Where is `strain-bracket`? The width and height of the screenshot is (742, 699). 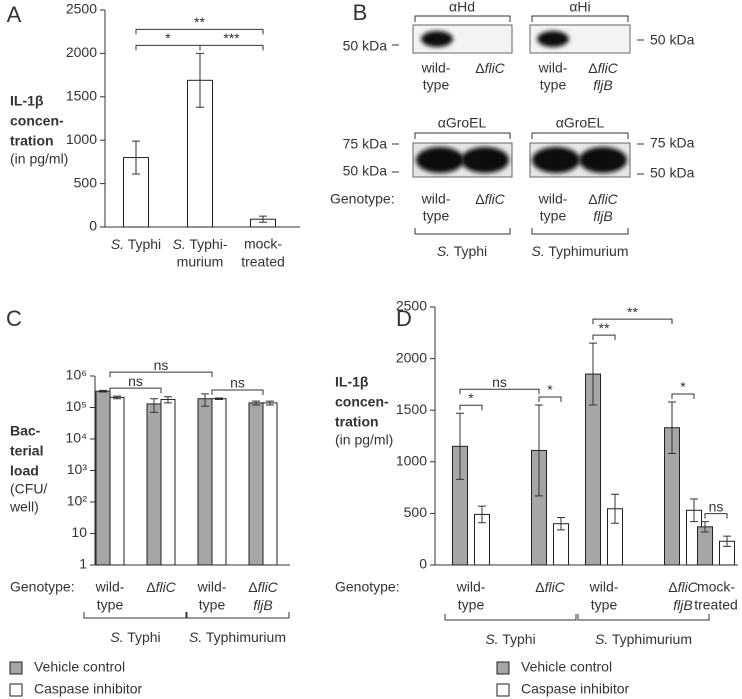 strain-bracket is located at coordinates (462, 231).